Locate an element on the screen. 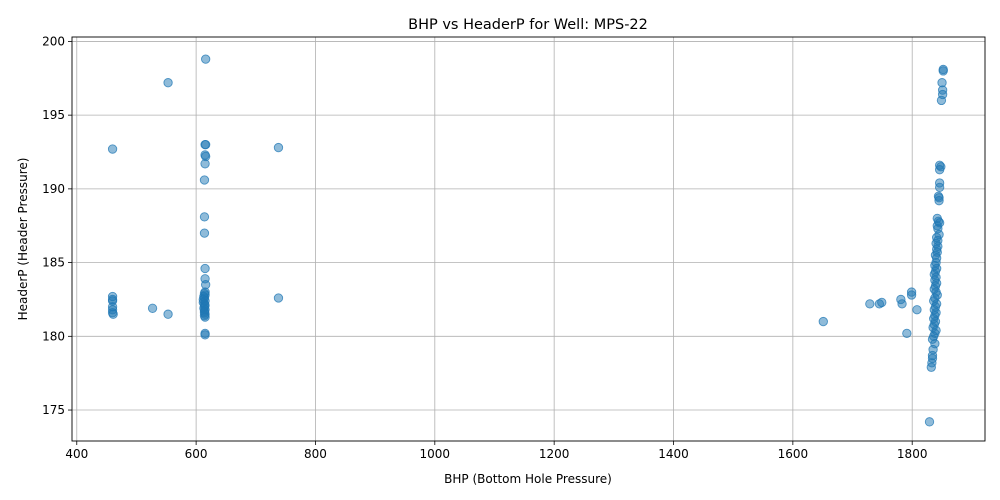  x-tick-label: 1000 is located at coordinates (435, 454).